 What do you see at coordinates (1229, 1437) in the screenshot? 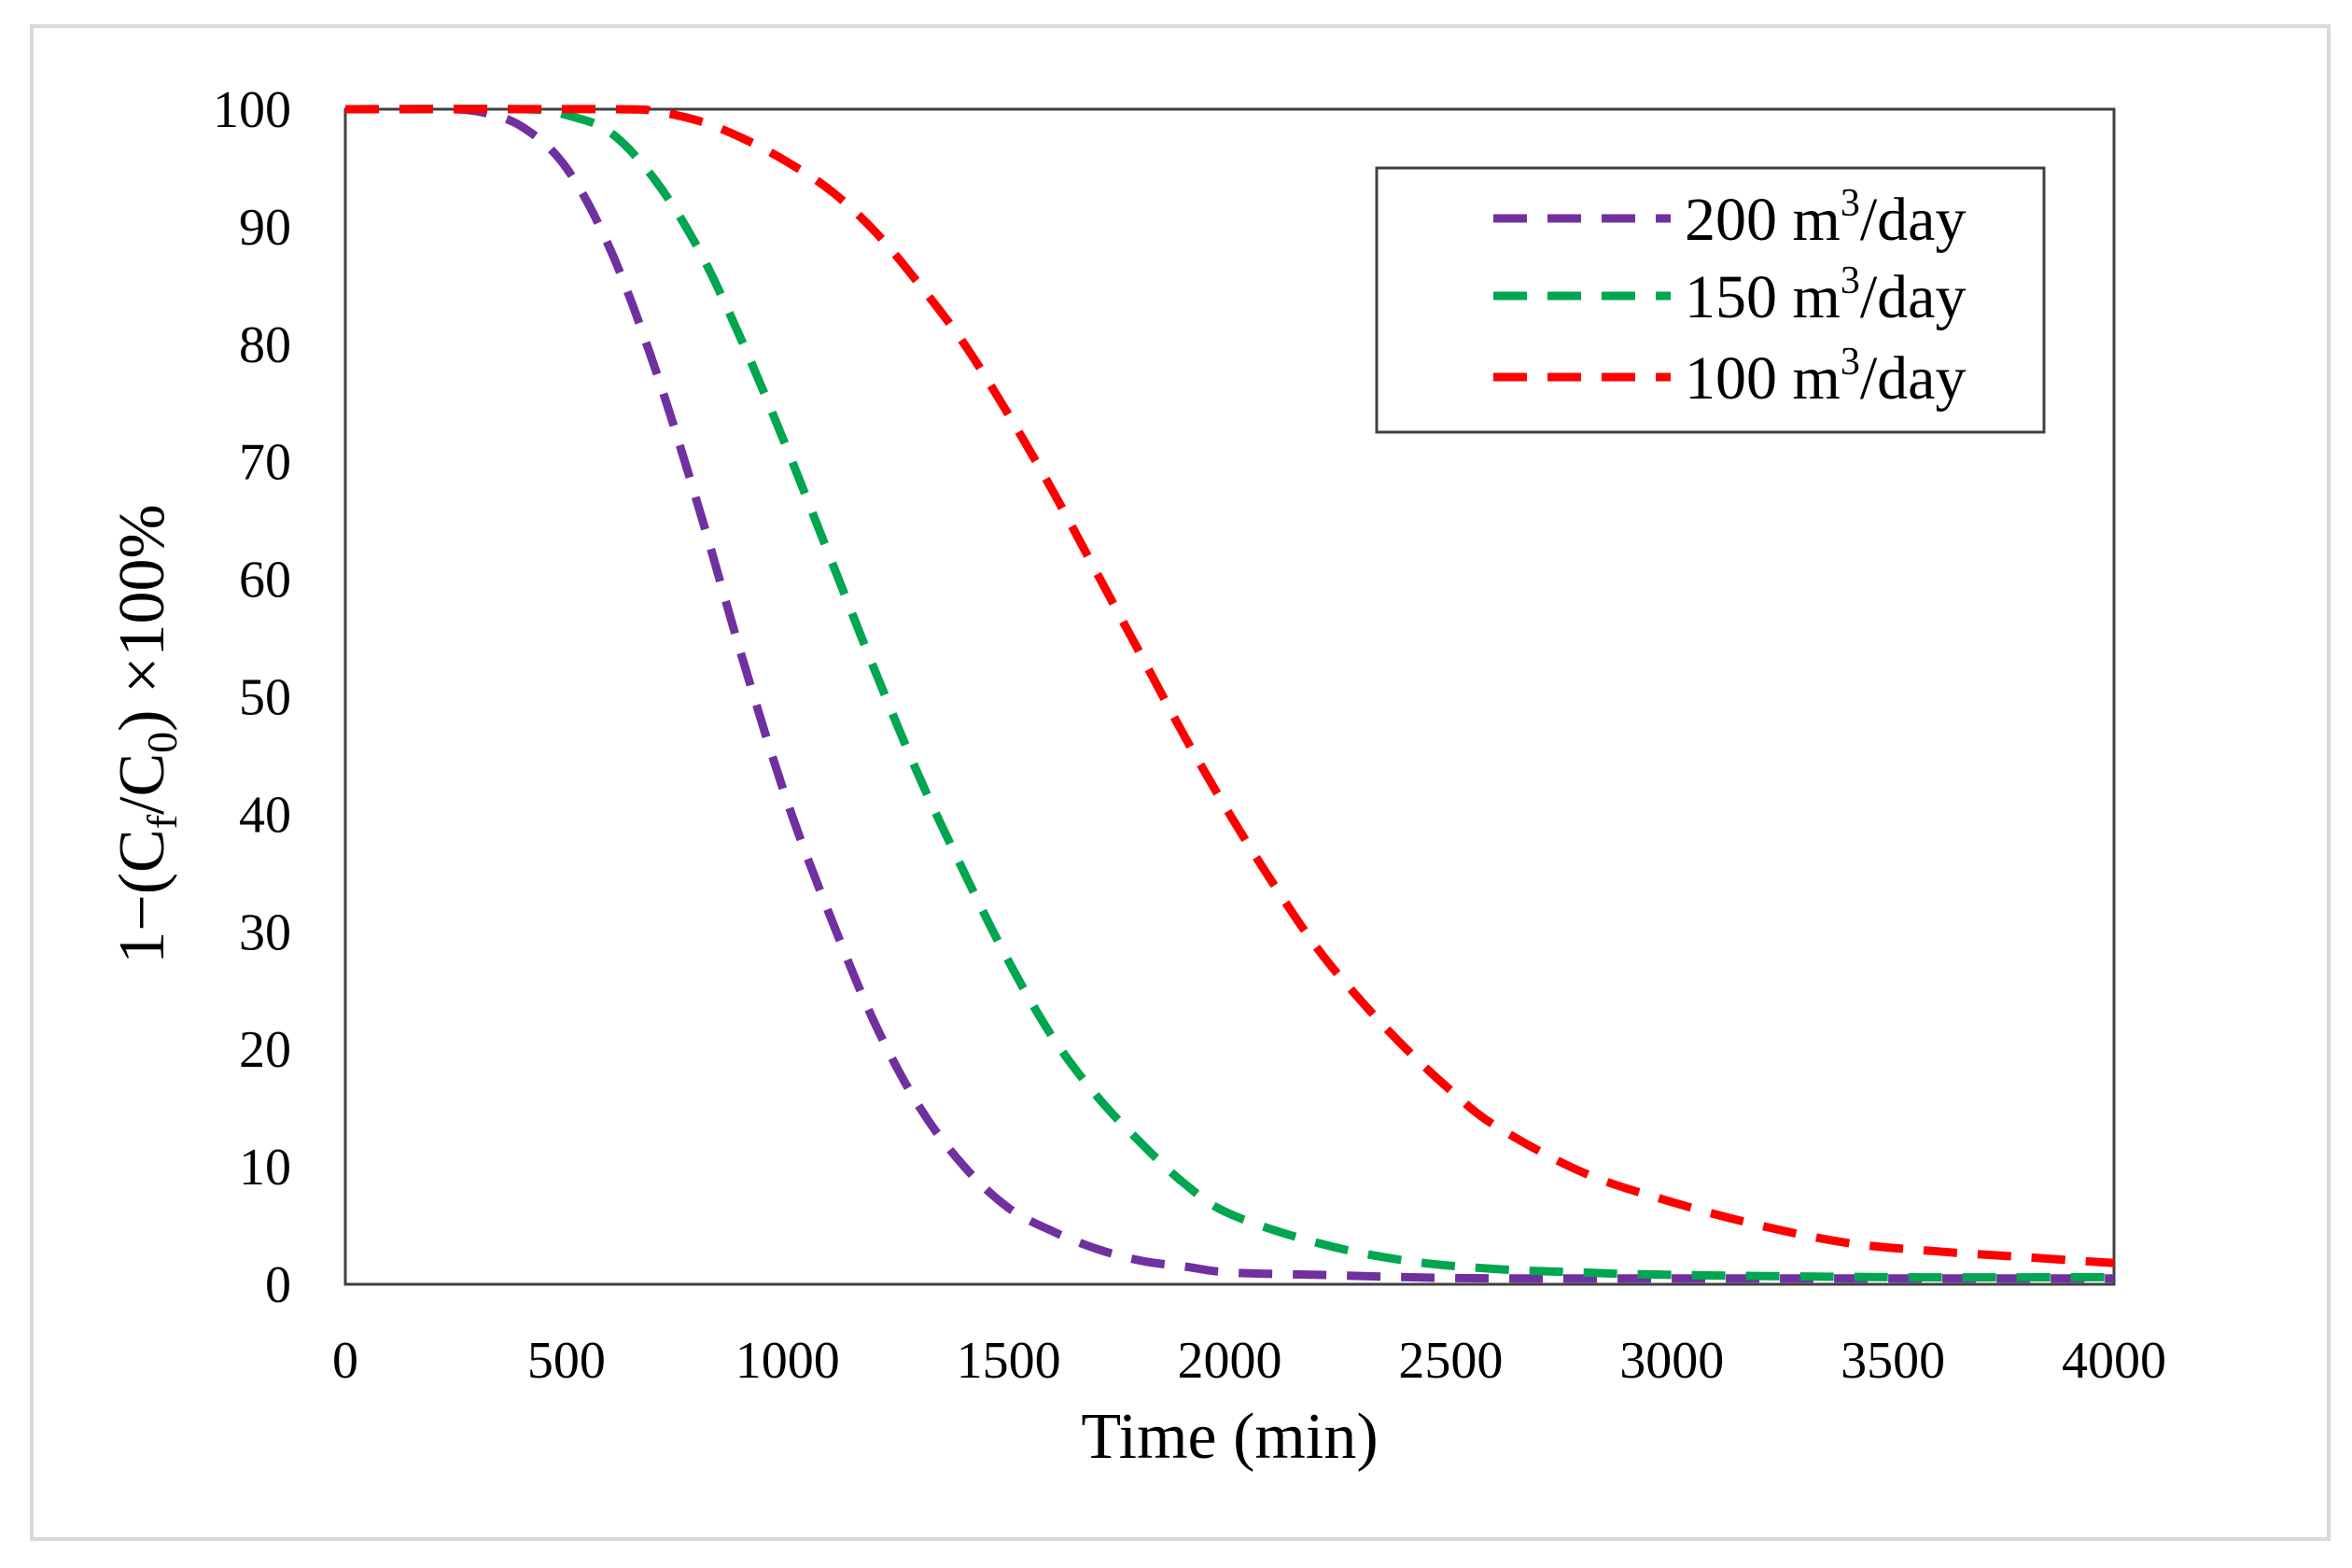
I see `x-axis-title: Time (min)` at bounding box center [1229, 1437].